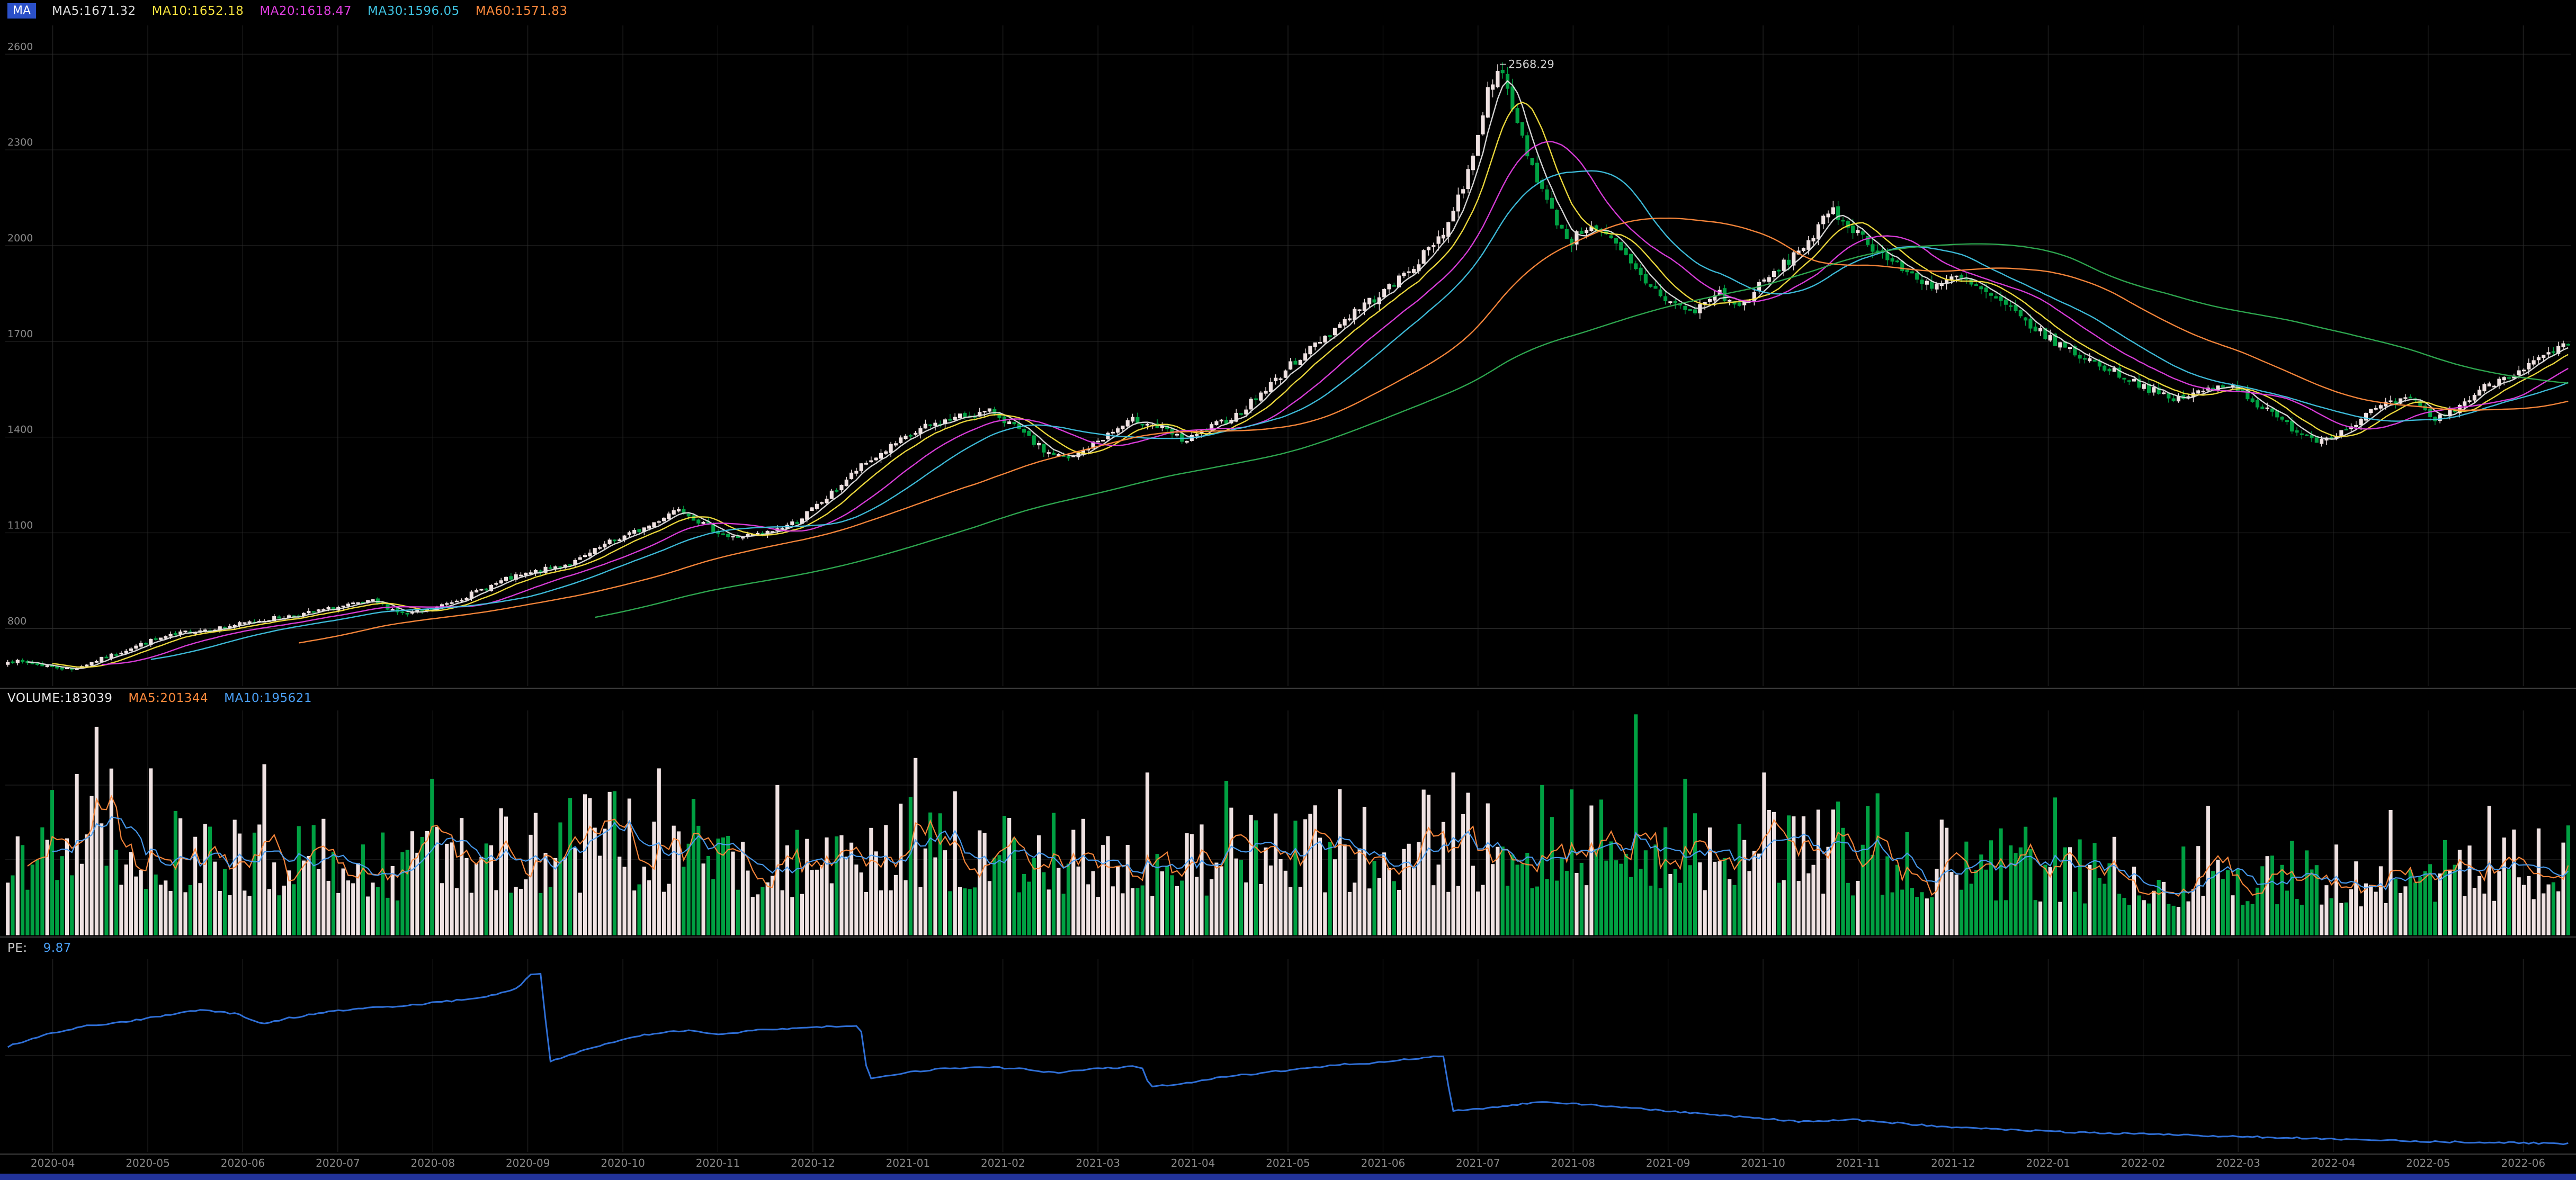  I want to click on x-axis-label: 2021-02, so click(1003, 1163).